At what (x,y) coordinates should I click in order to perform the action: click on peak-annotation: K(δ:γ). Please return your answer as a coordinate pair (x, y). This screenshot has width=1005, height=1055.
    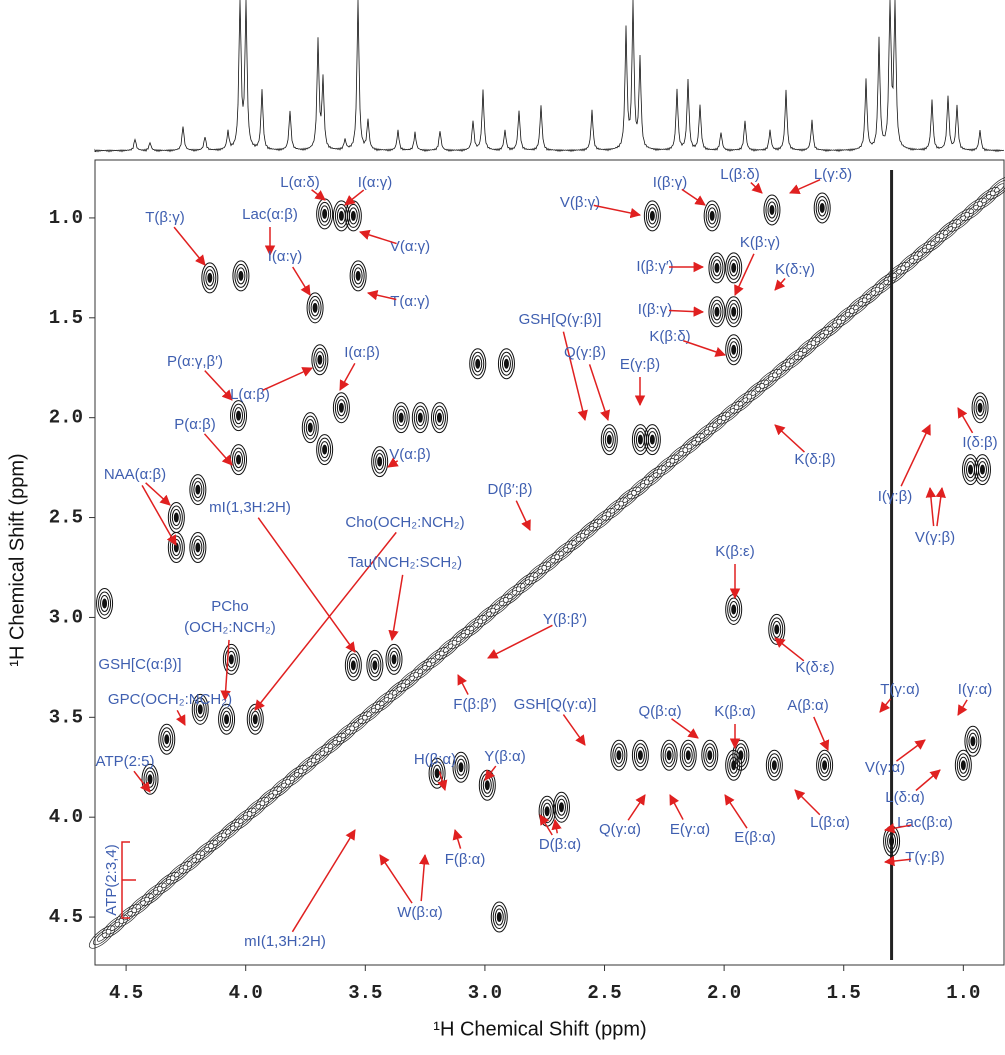
    Looking at the image, I should click on (795, 269).